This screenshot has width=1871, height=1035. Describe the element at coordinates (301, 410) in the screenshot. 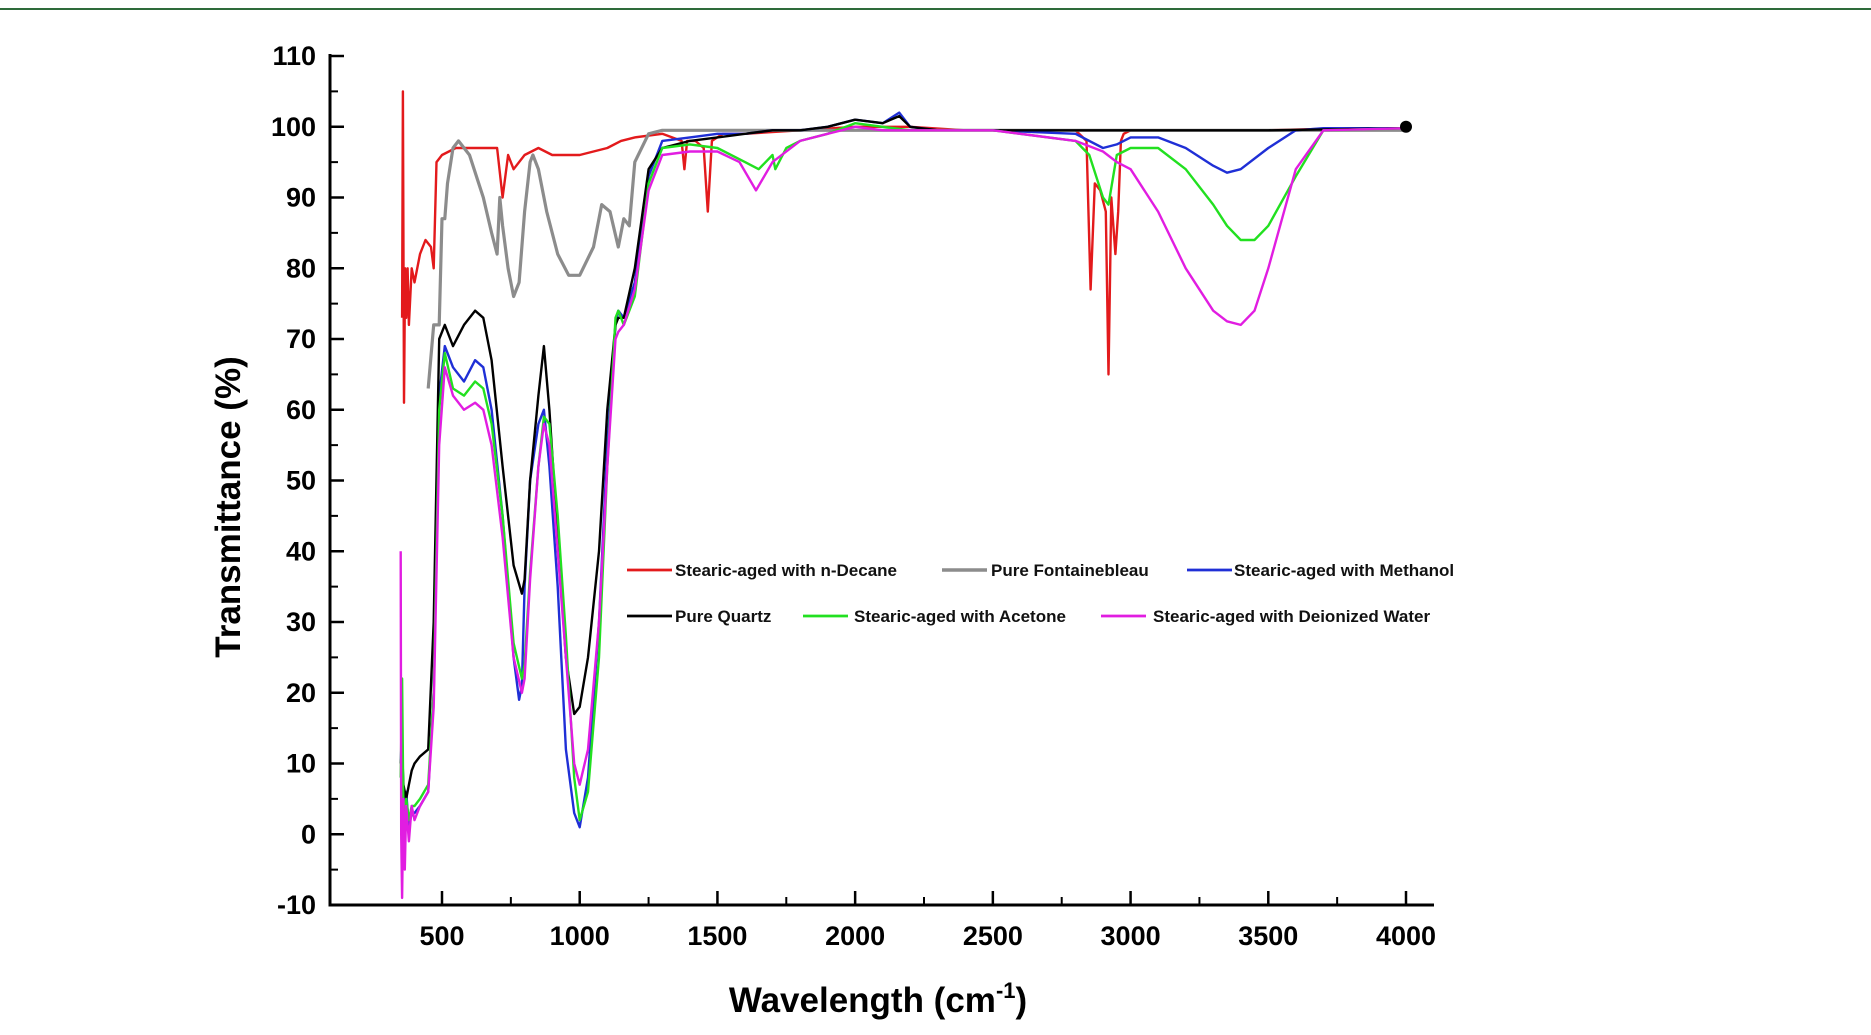

I see `y-tick-label: 60` at that location.